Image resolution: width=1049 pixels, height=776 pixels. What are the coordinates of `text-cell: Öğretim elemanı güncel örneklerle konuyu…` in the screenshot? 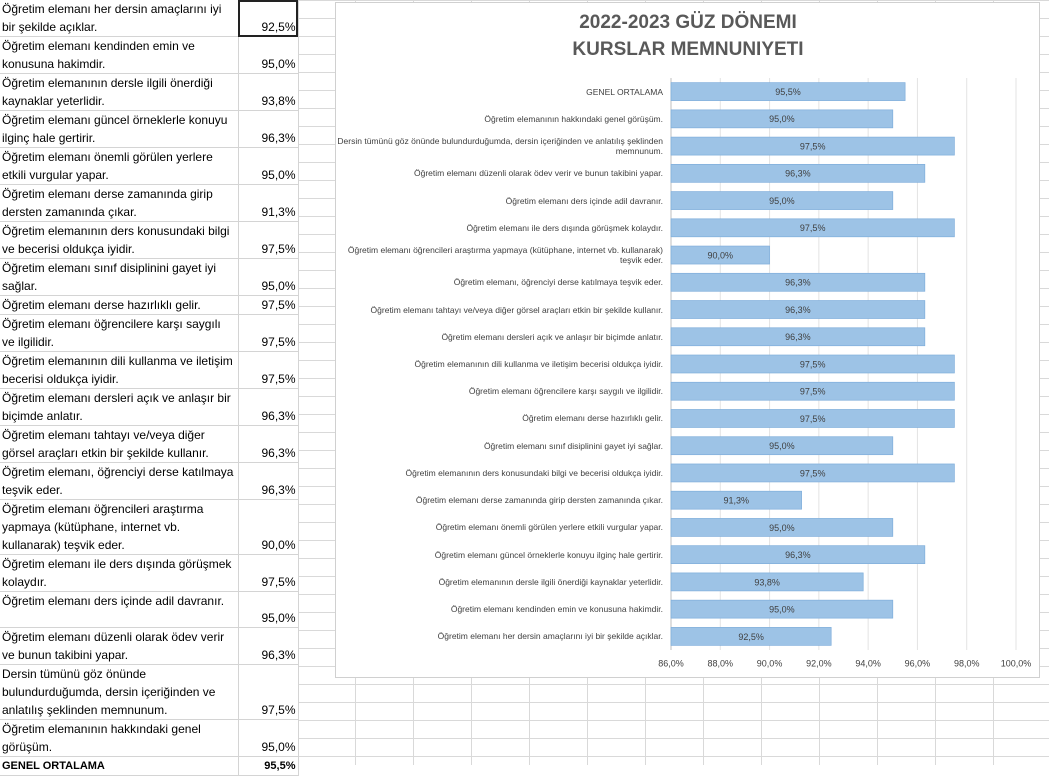 It's located at (119, 129).